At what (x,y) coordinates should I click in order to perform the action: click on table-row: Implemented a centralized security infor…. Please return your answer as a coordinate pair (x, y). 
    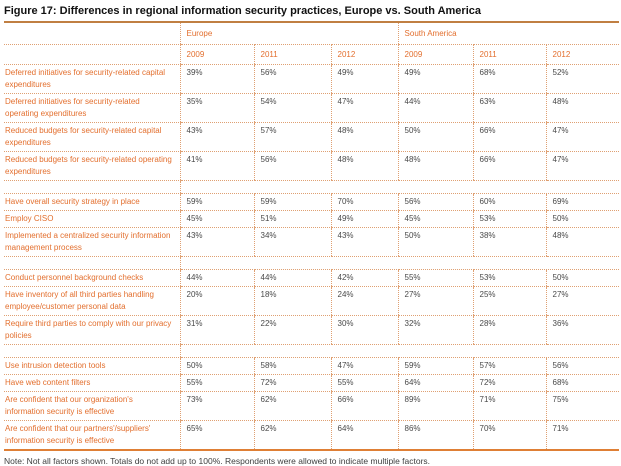
    Looking at the image, I should click on (312, 242).